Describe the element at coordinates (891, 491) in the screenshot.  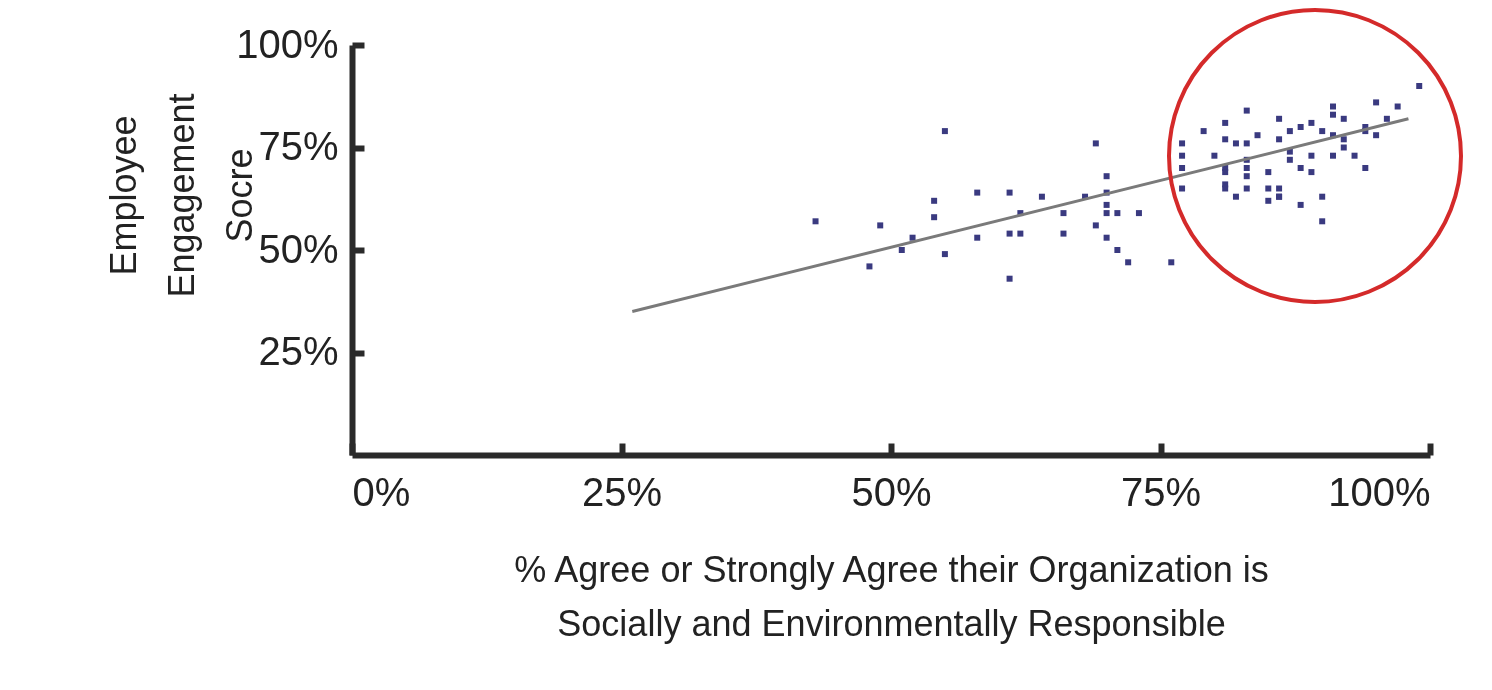
I see `x-tick-label: 50%` at that location.